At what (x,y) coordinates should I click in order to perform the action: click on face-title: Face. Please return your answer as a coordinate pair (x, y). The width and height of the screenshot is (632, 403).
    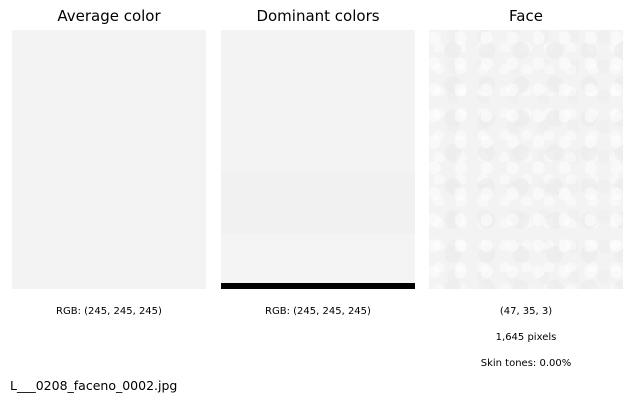
    Looking at the image, I should click on (526, 16).